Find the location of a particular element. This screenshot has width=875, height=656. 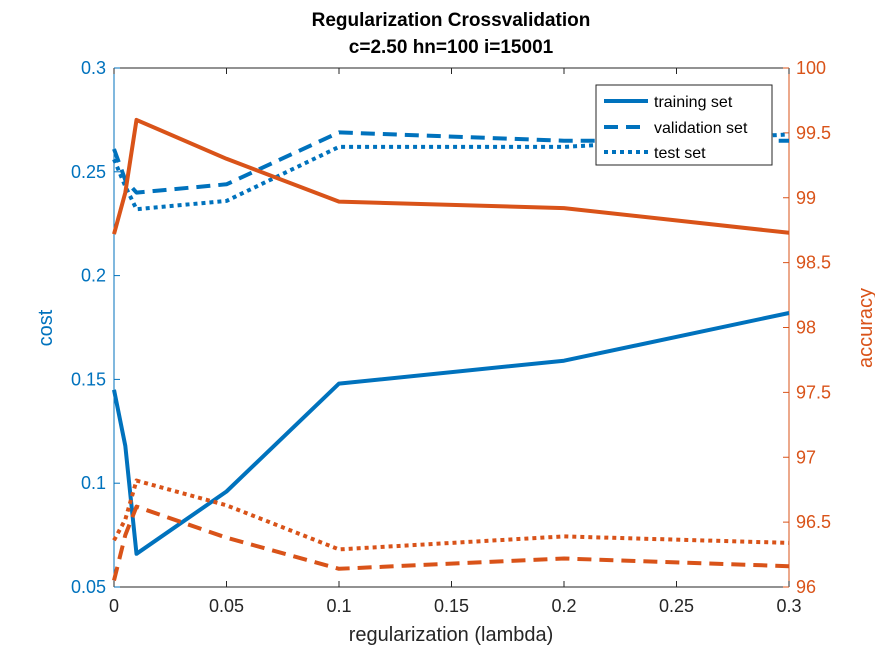

x-tick-label: 0.15 is located at coordinates (451, 606).